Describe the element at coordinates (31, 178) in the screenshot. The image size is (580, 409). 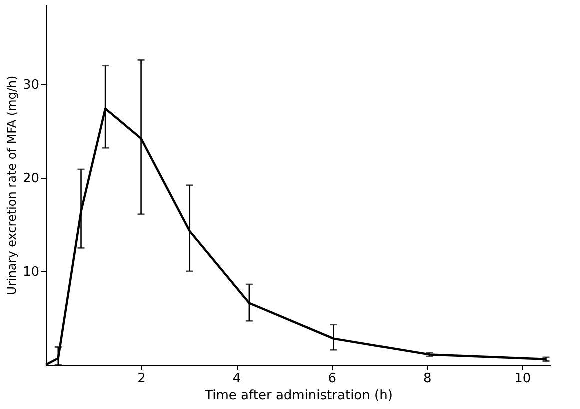
I see `y-tick-label: 20` at that location.